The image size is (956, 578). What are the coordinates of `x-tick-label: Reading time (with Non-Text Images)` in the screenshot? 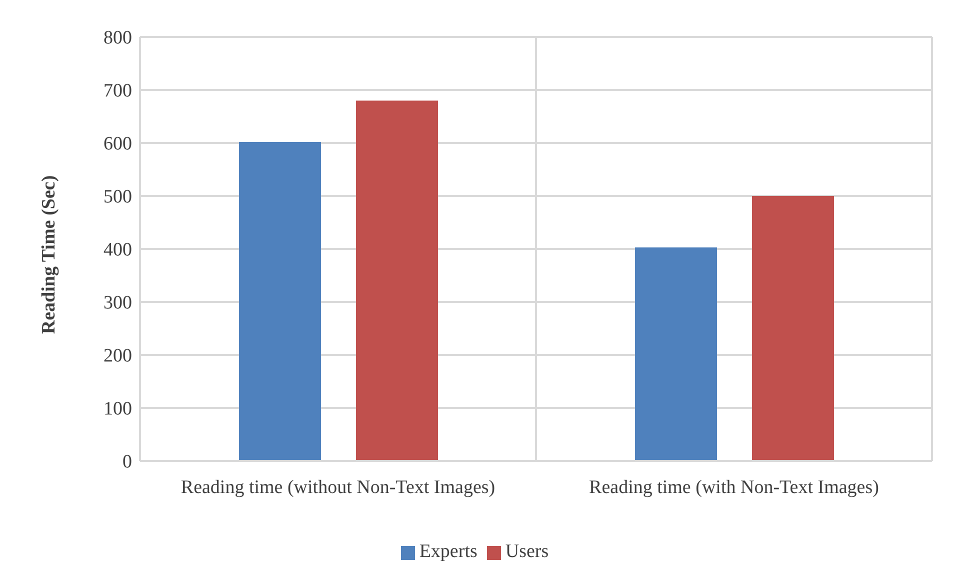 It's located at (734, 487).